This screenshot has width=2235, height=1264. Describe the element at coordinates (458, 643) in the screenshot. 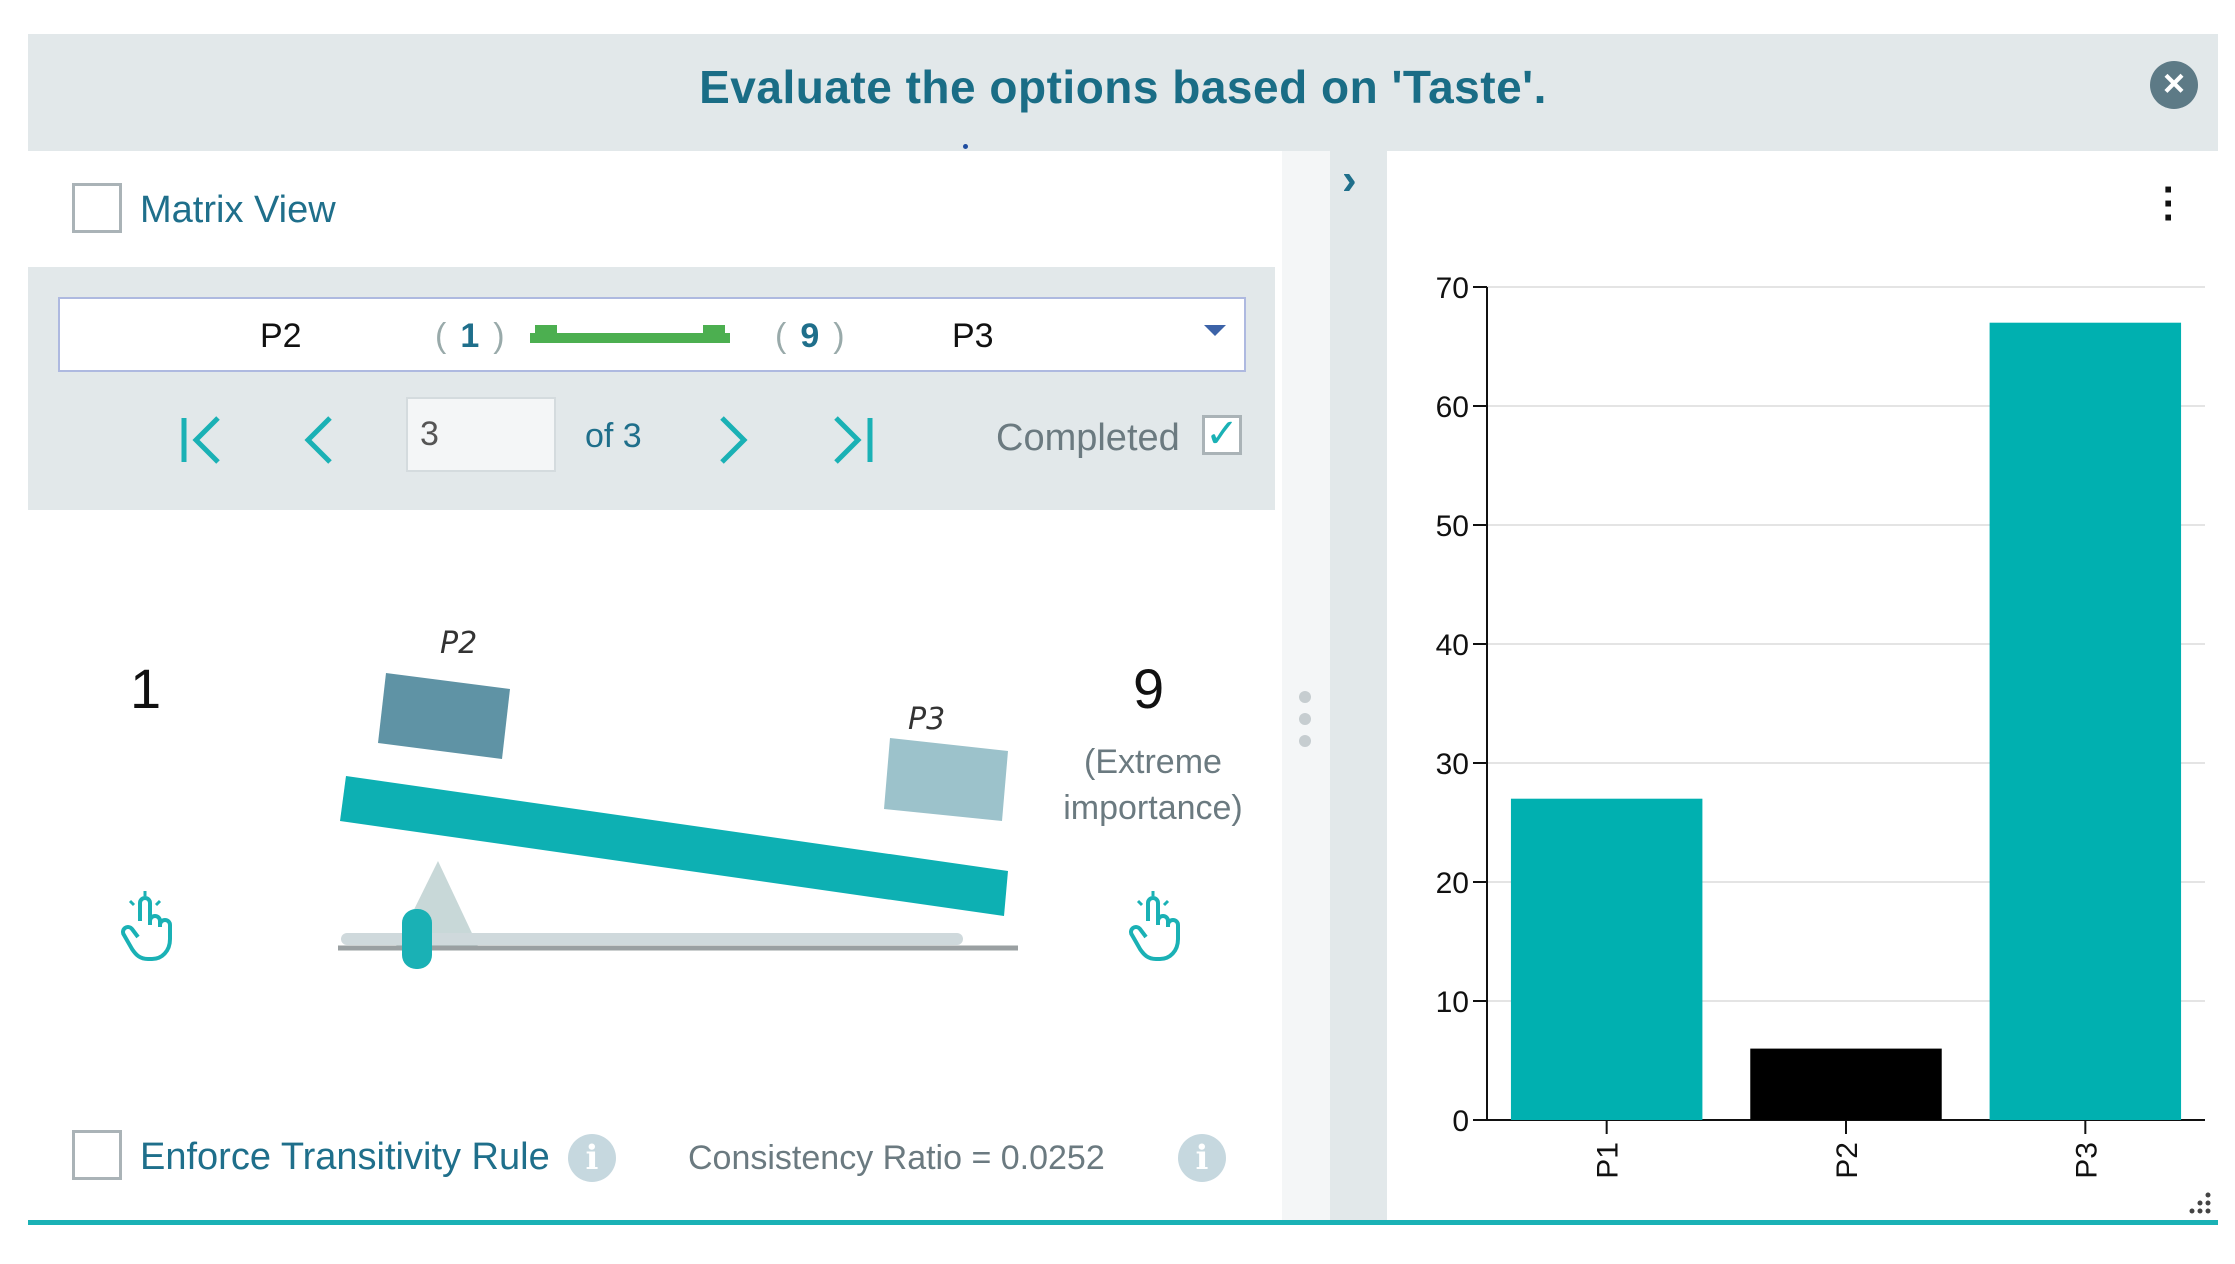

I see `left-weight-label: P2` at that location.